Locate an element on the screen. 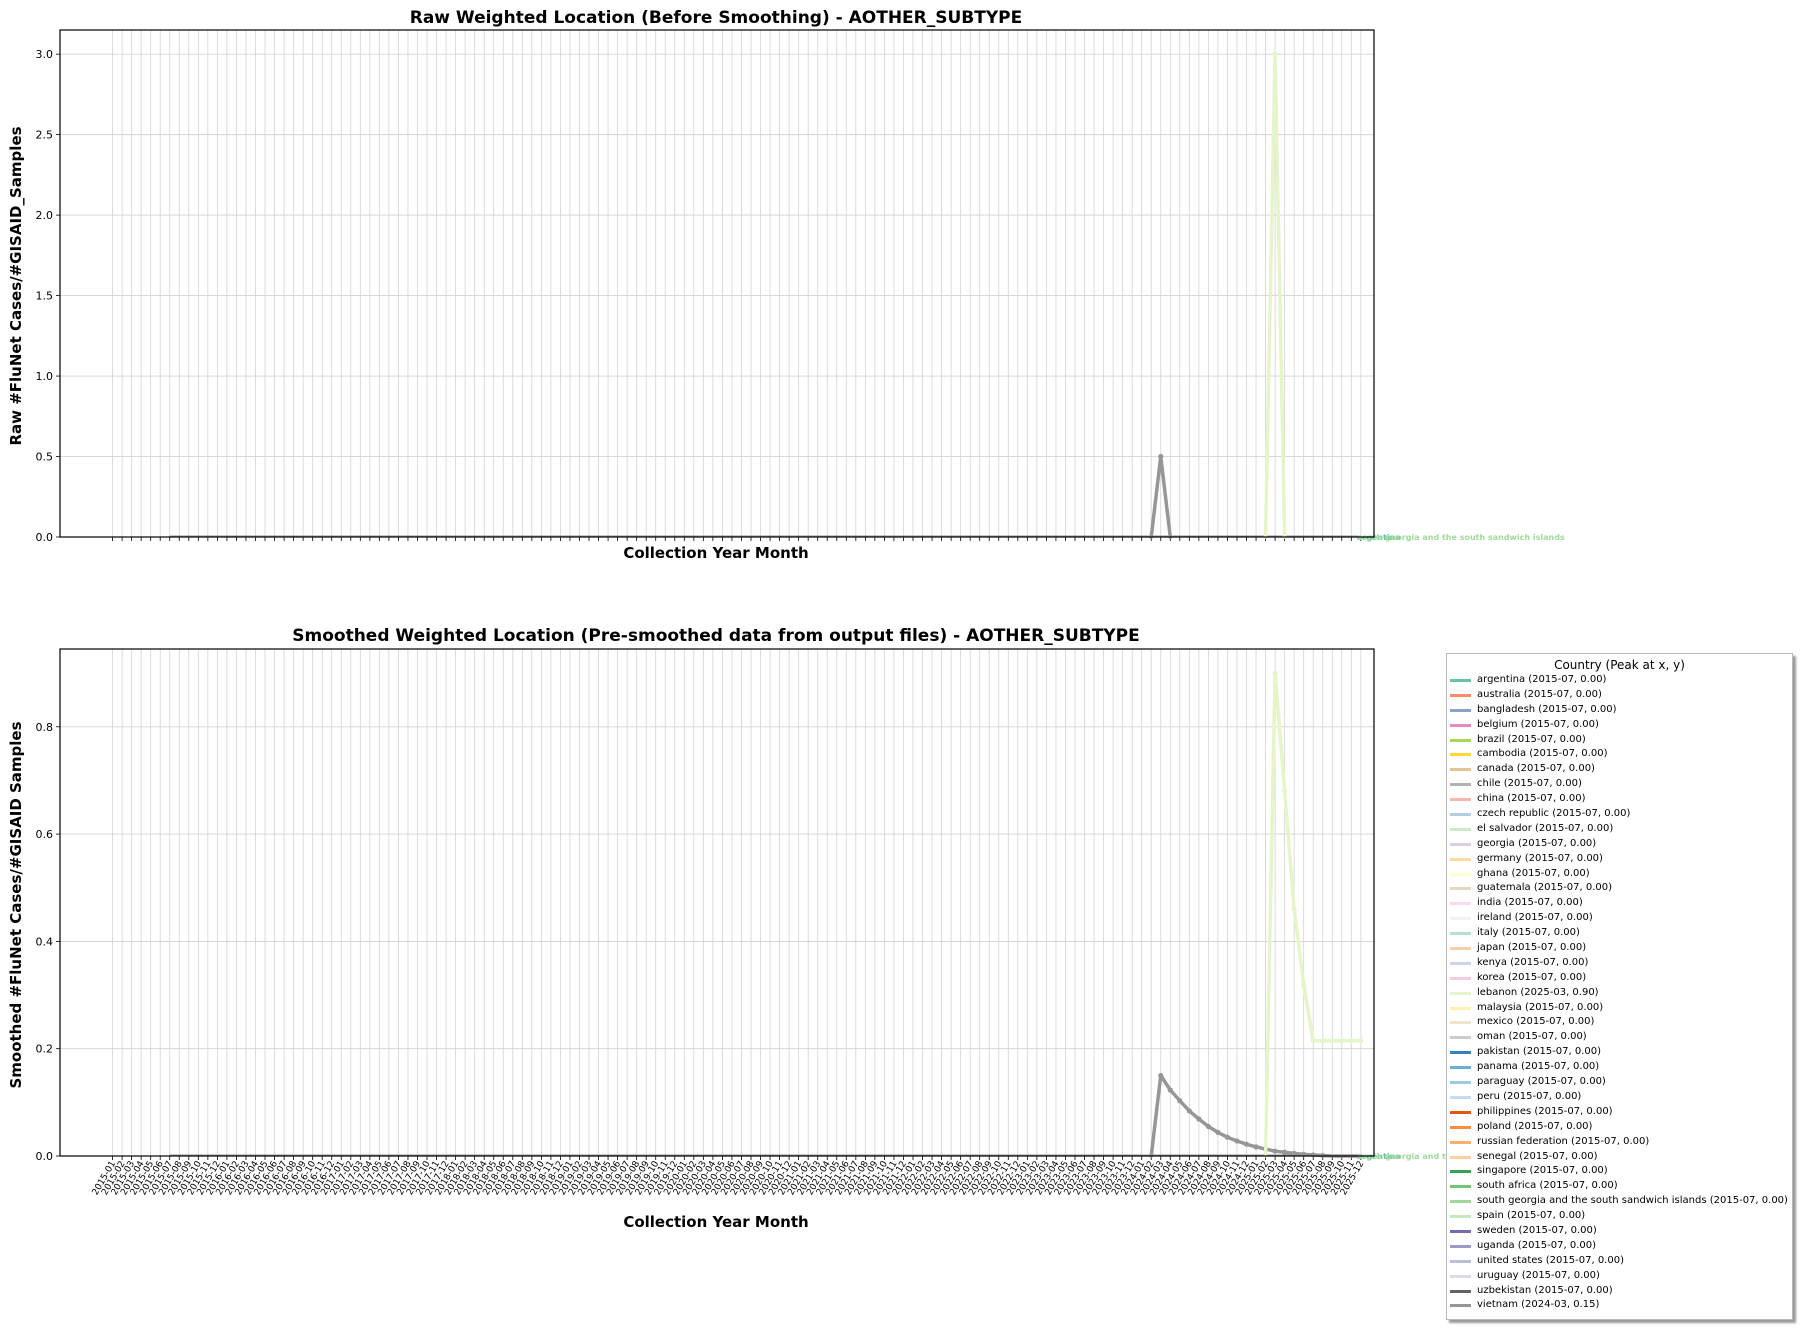 The height and width of the screenshot is (1328, 1803). legend-item: italy (2015-07, 0.00) is located at coordinates (1619, 933).